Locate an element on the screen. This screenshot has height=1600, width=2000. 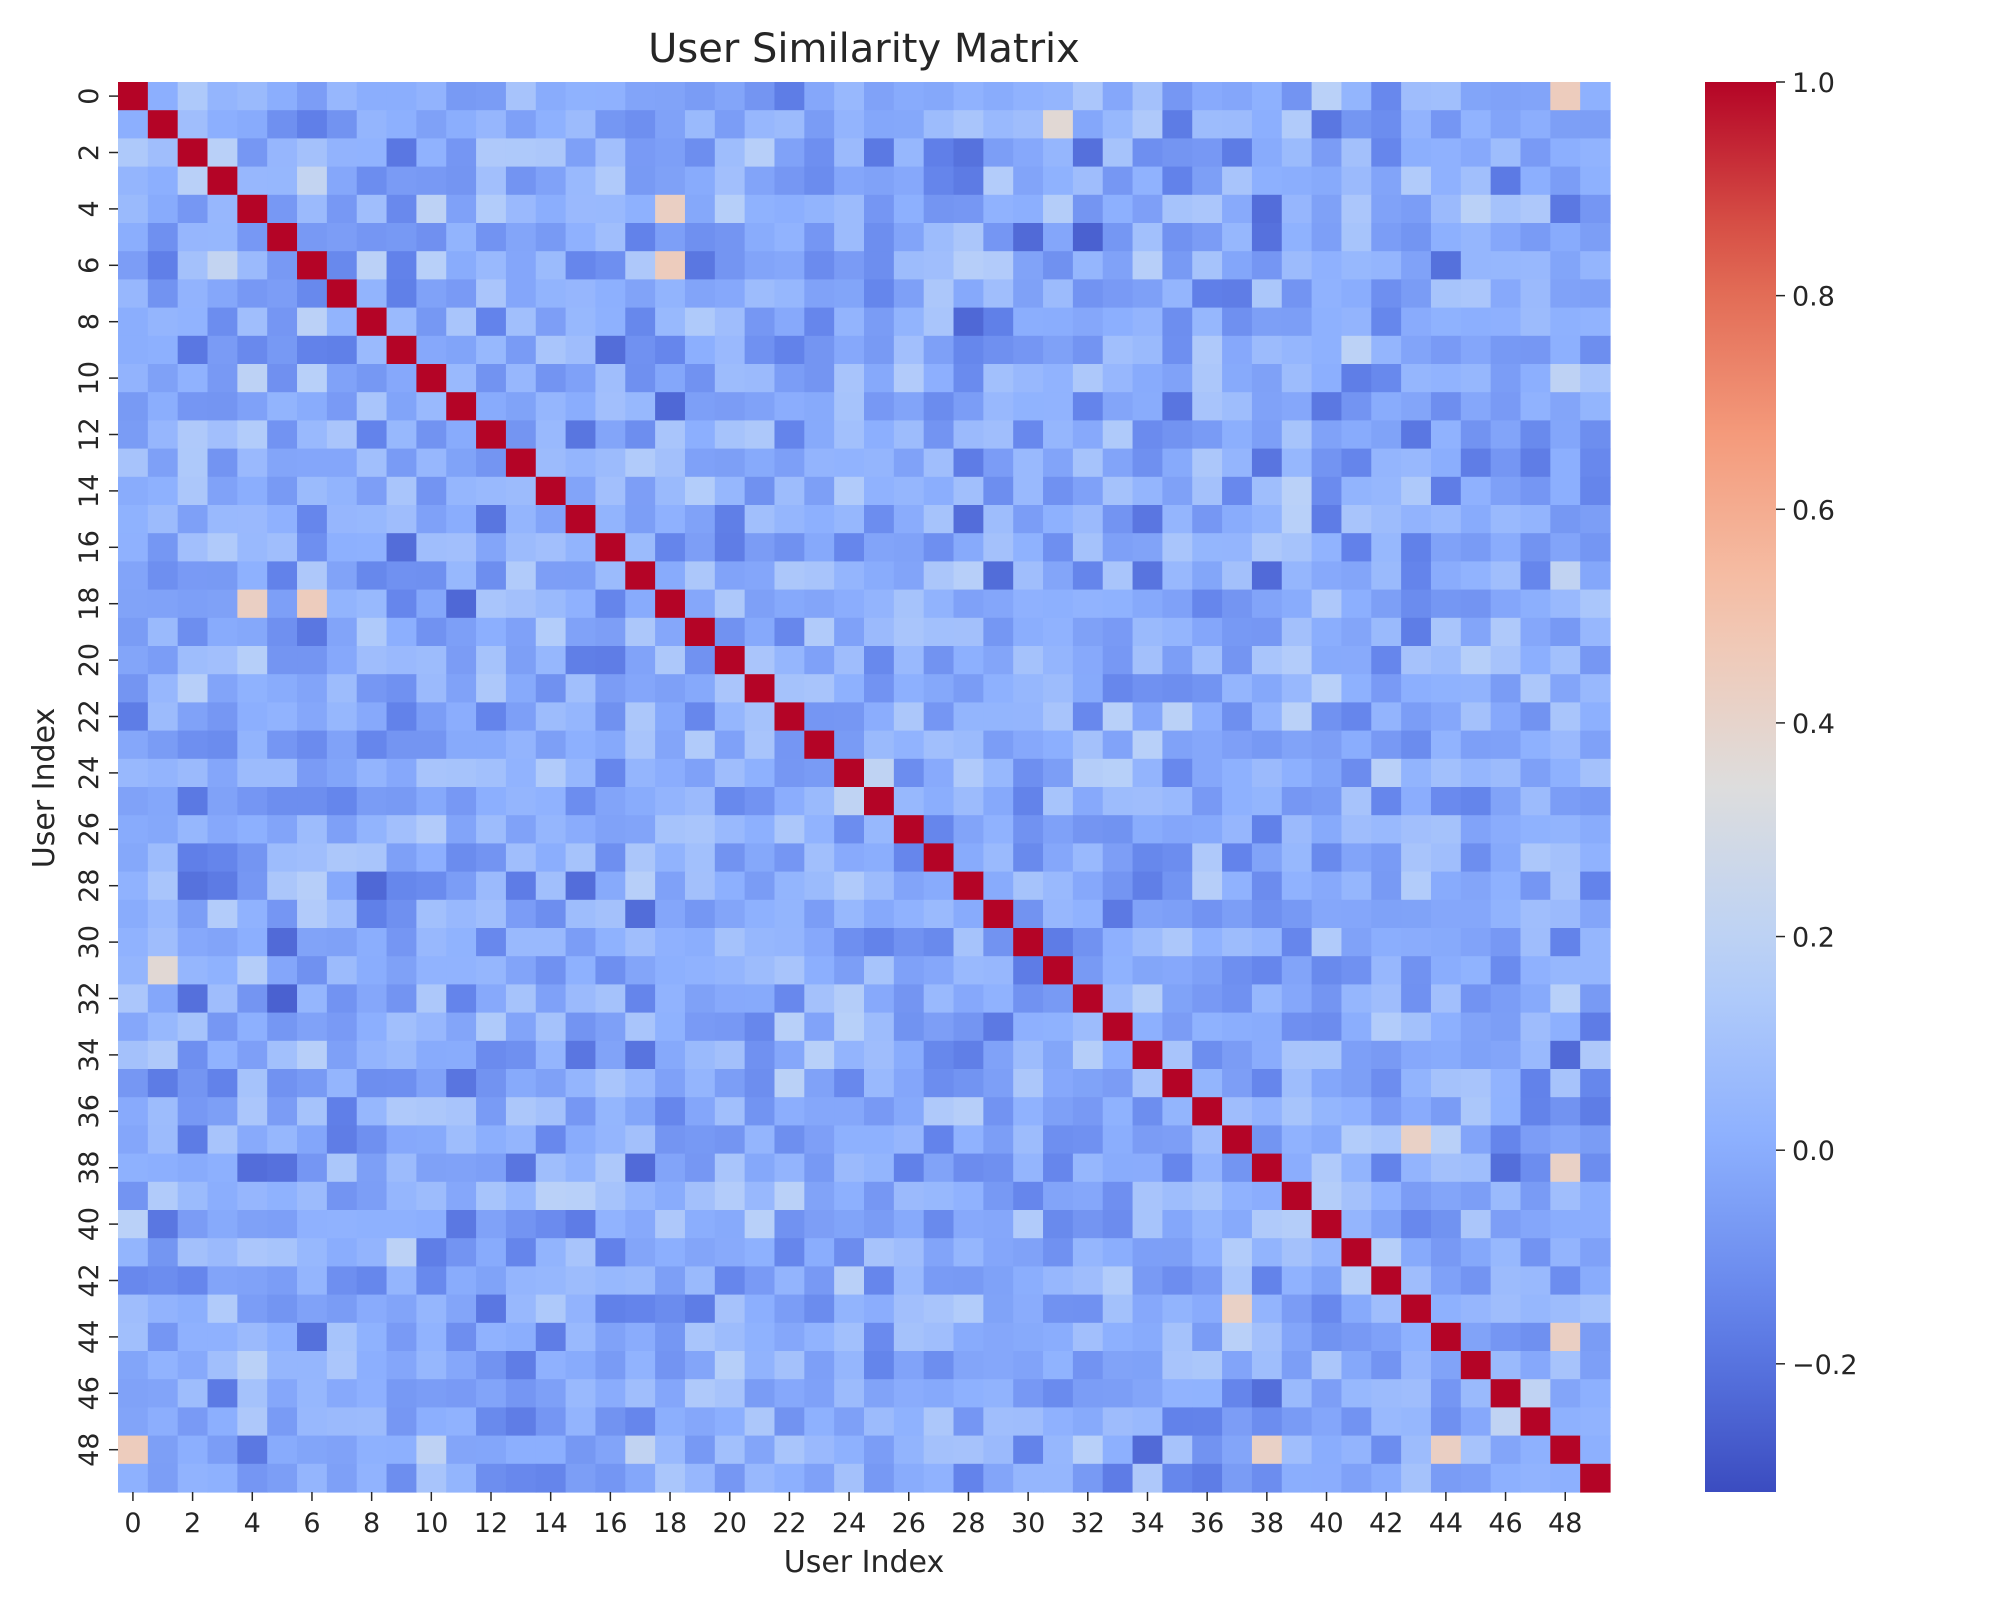
x-tick-label: 18 is located at coordinates (670, 1523).